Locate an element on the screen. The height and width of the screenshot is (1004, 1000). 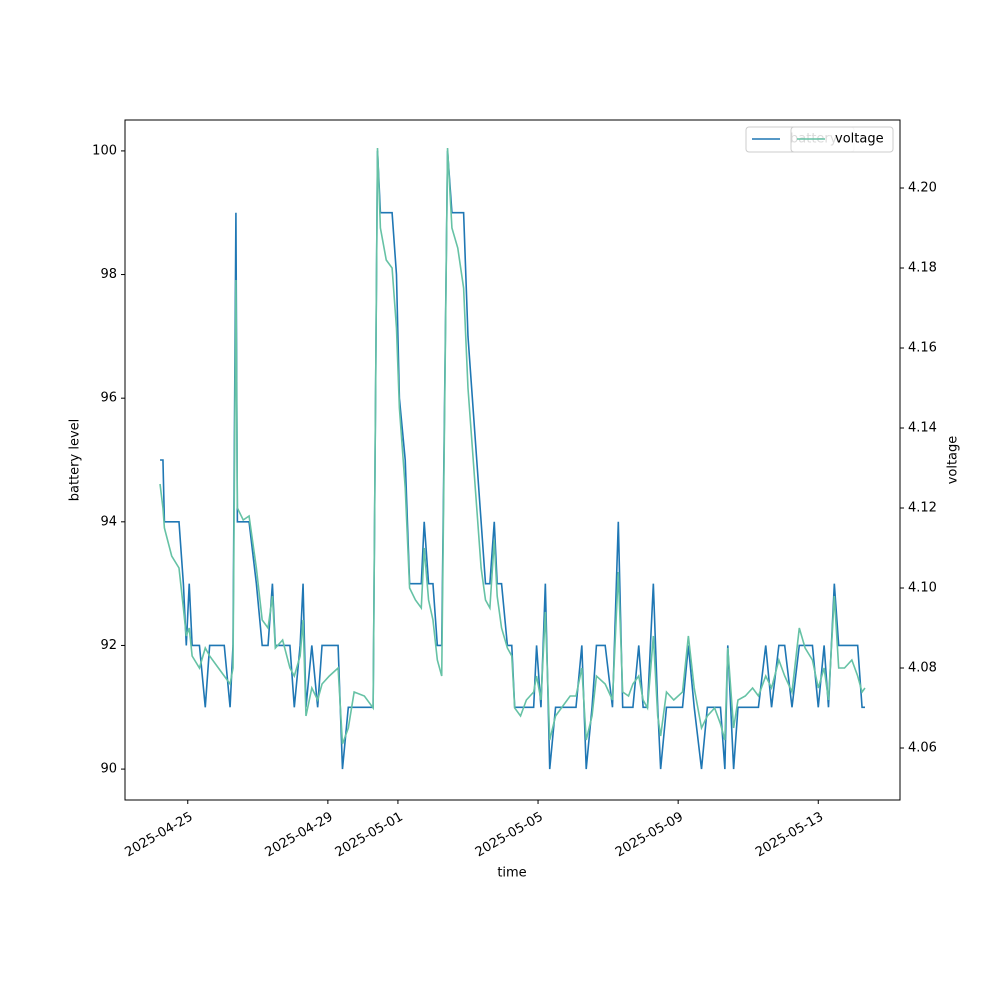
y2-tick-label: 4.20 is located at coordinates (922, 188).